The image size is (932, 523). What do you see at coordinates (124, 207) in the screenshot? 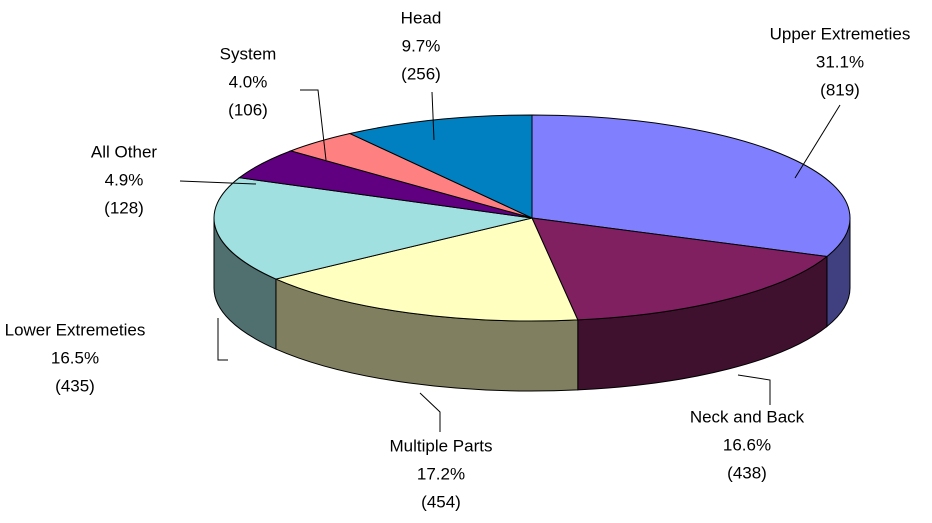
I see `count-label: (128)` at bounding box center [124, 207].